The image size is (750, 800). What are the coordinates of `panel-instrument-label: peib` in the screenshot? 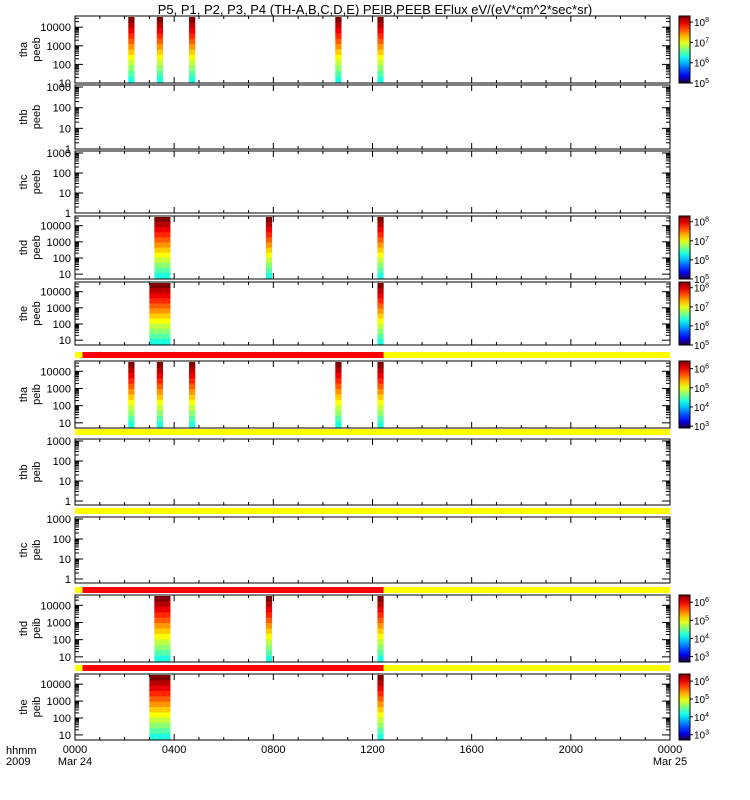 It's located at (37, 707).